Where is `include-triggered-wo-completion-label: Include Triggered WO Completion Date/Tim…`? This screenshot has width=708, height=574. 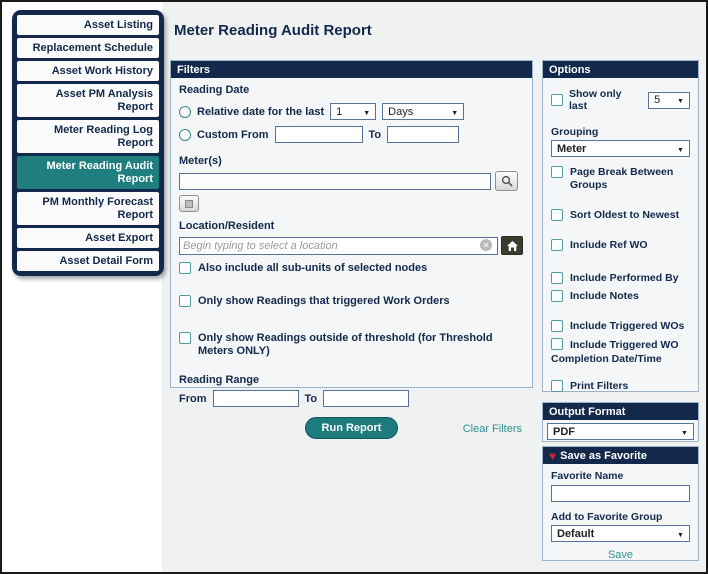
include-triggered-wo-completion-label: Include Triggered WO Completion Date/Tim… is located at coordinates (615, 352).